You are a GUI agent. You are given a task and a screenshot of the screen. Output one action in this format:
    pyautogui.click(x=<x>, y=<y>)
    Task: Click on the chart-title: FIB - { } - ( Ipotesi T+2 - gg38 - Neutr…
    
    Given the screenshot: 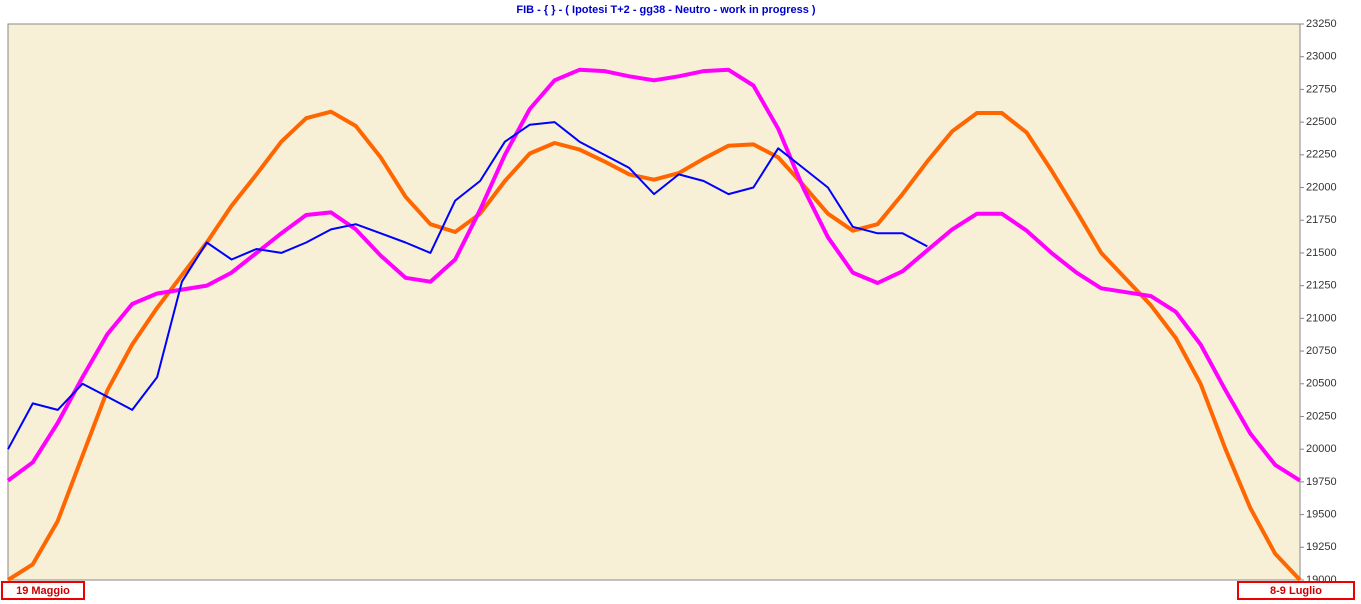 What is the action you would take?
    pyautogui.click(x=666, y=10)
    